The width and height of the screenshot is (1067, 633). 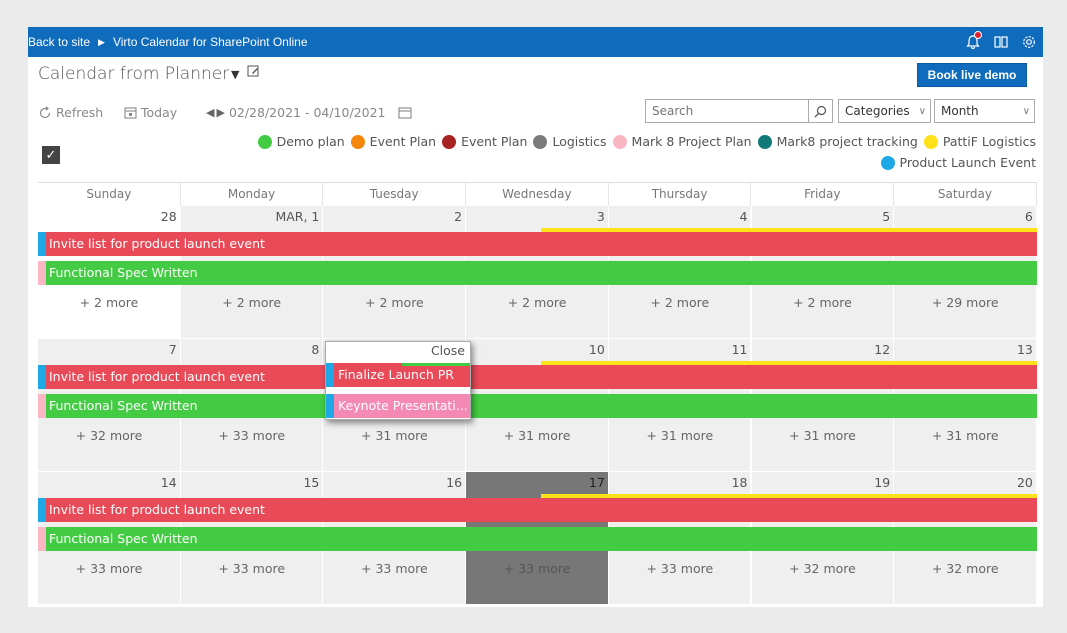 What do you see at coordinates (1028, 216) in the screenshot?
I see `day-number: 6` at bounding box center [1028, 216].